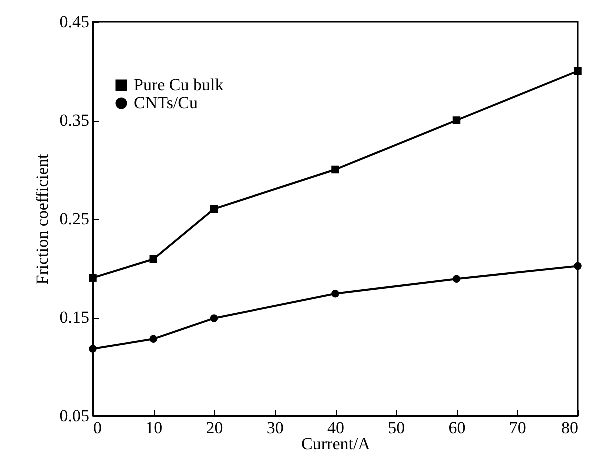  Describe the element at coordinates (336, 428) in the screenshot. I see `x-tick-label: 40` at that location.